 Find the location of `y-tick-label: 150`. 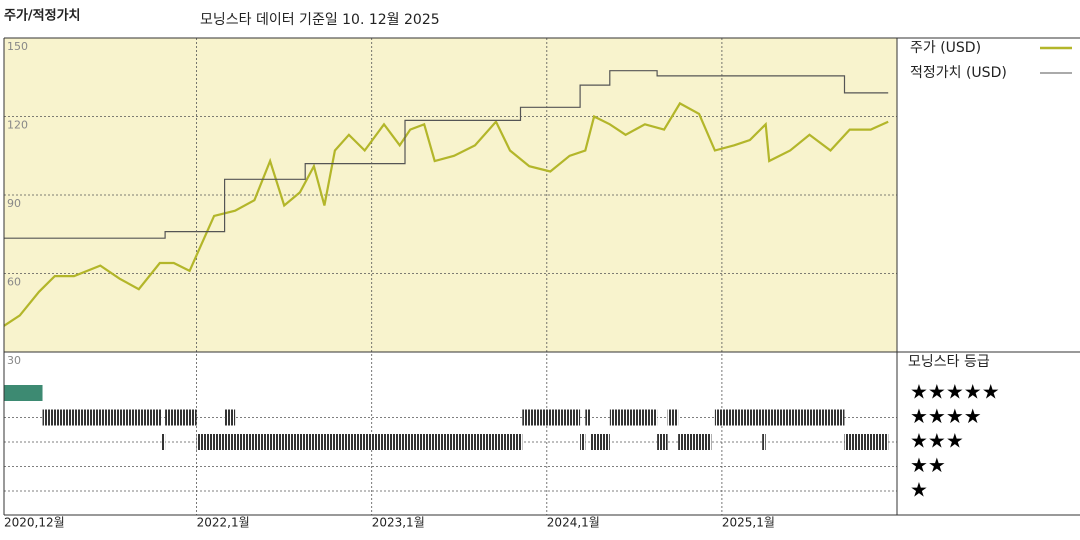

y-tick-label: 150 is located at coordinates (17, 46).